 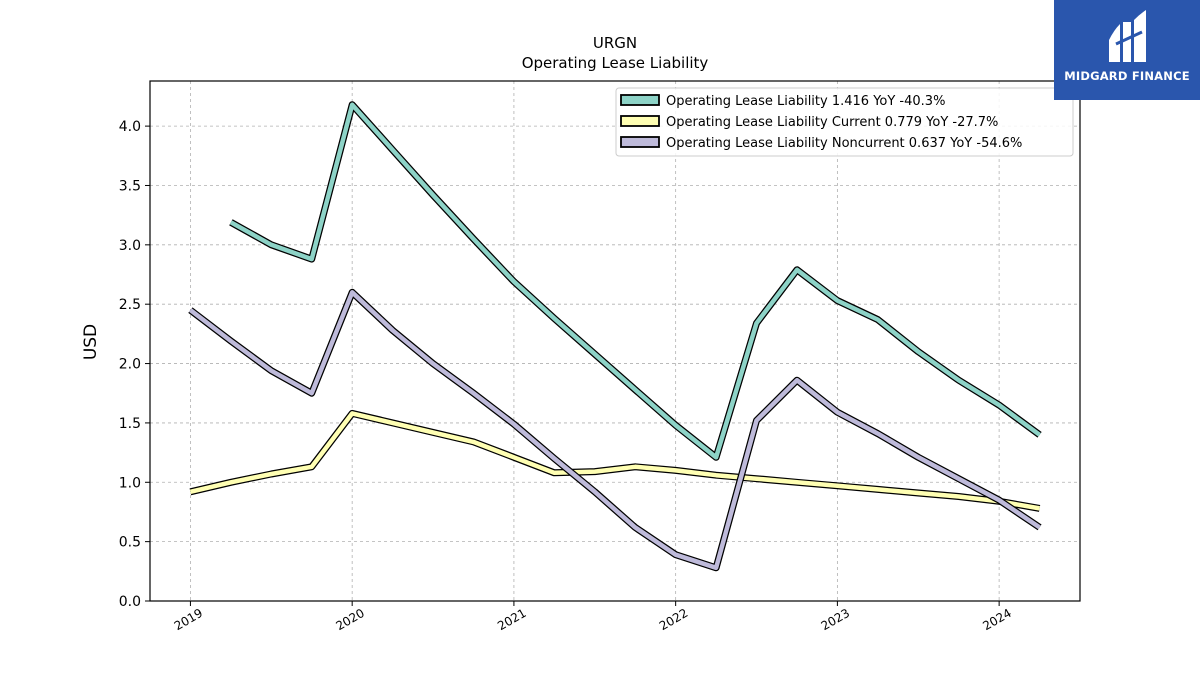 I want to click on chart-subtitle: Operating Lease Liability, so click(x=615, y=63).